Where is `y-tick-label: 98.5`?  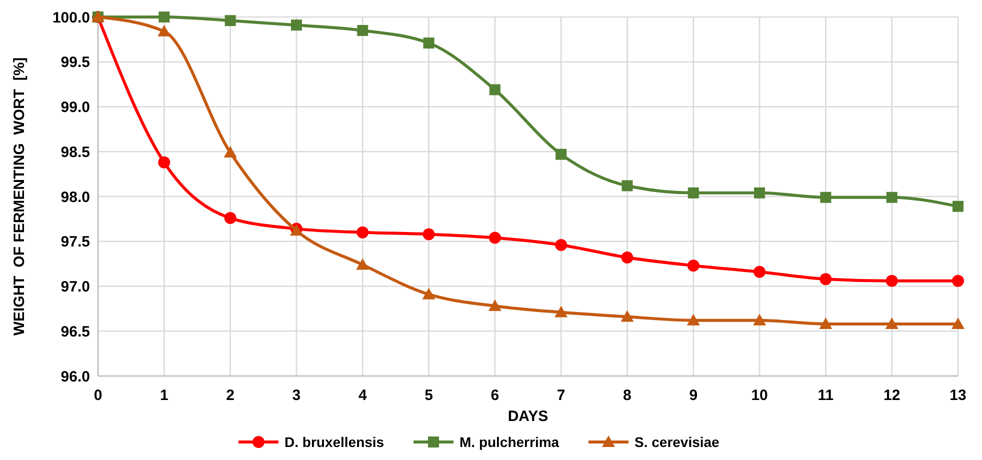 y-tick-label: 98.5 is located at coordinates (75, 152).